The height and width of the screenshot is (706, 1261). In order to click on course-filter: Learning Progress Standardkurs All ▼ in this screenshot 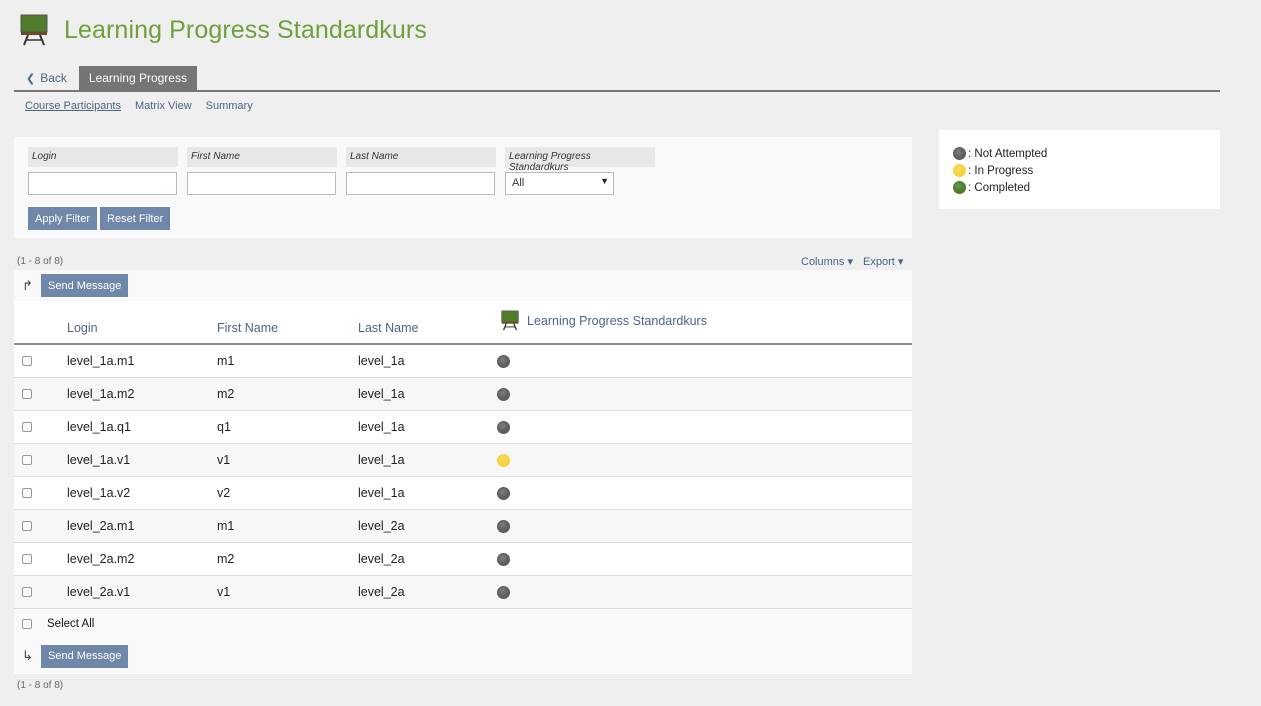, I will do `click(580, 171)`.